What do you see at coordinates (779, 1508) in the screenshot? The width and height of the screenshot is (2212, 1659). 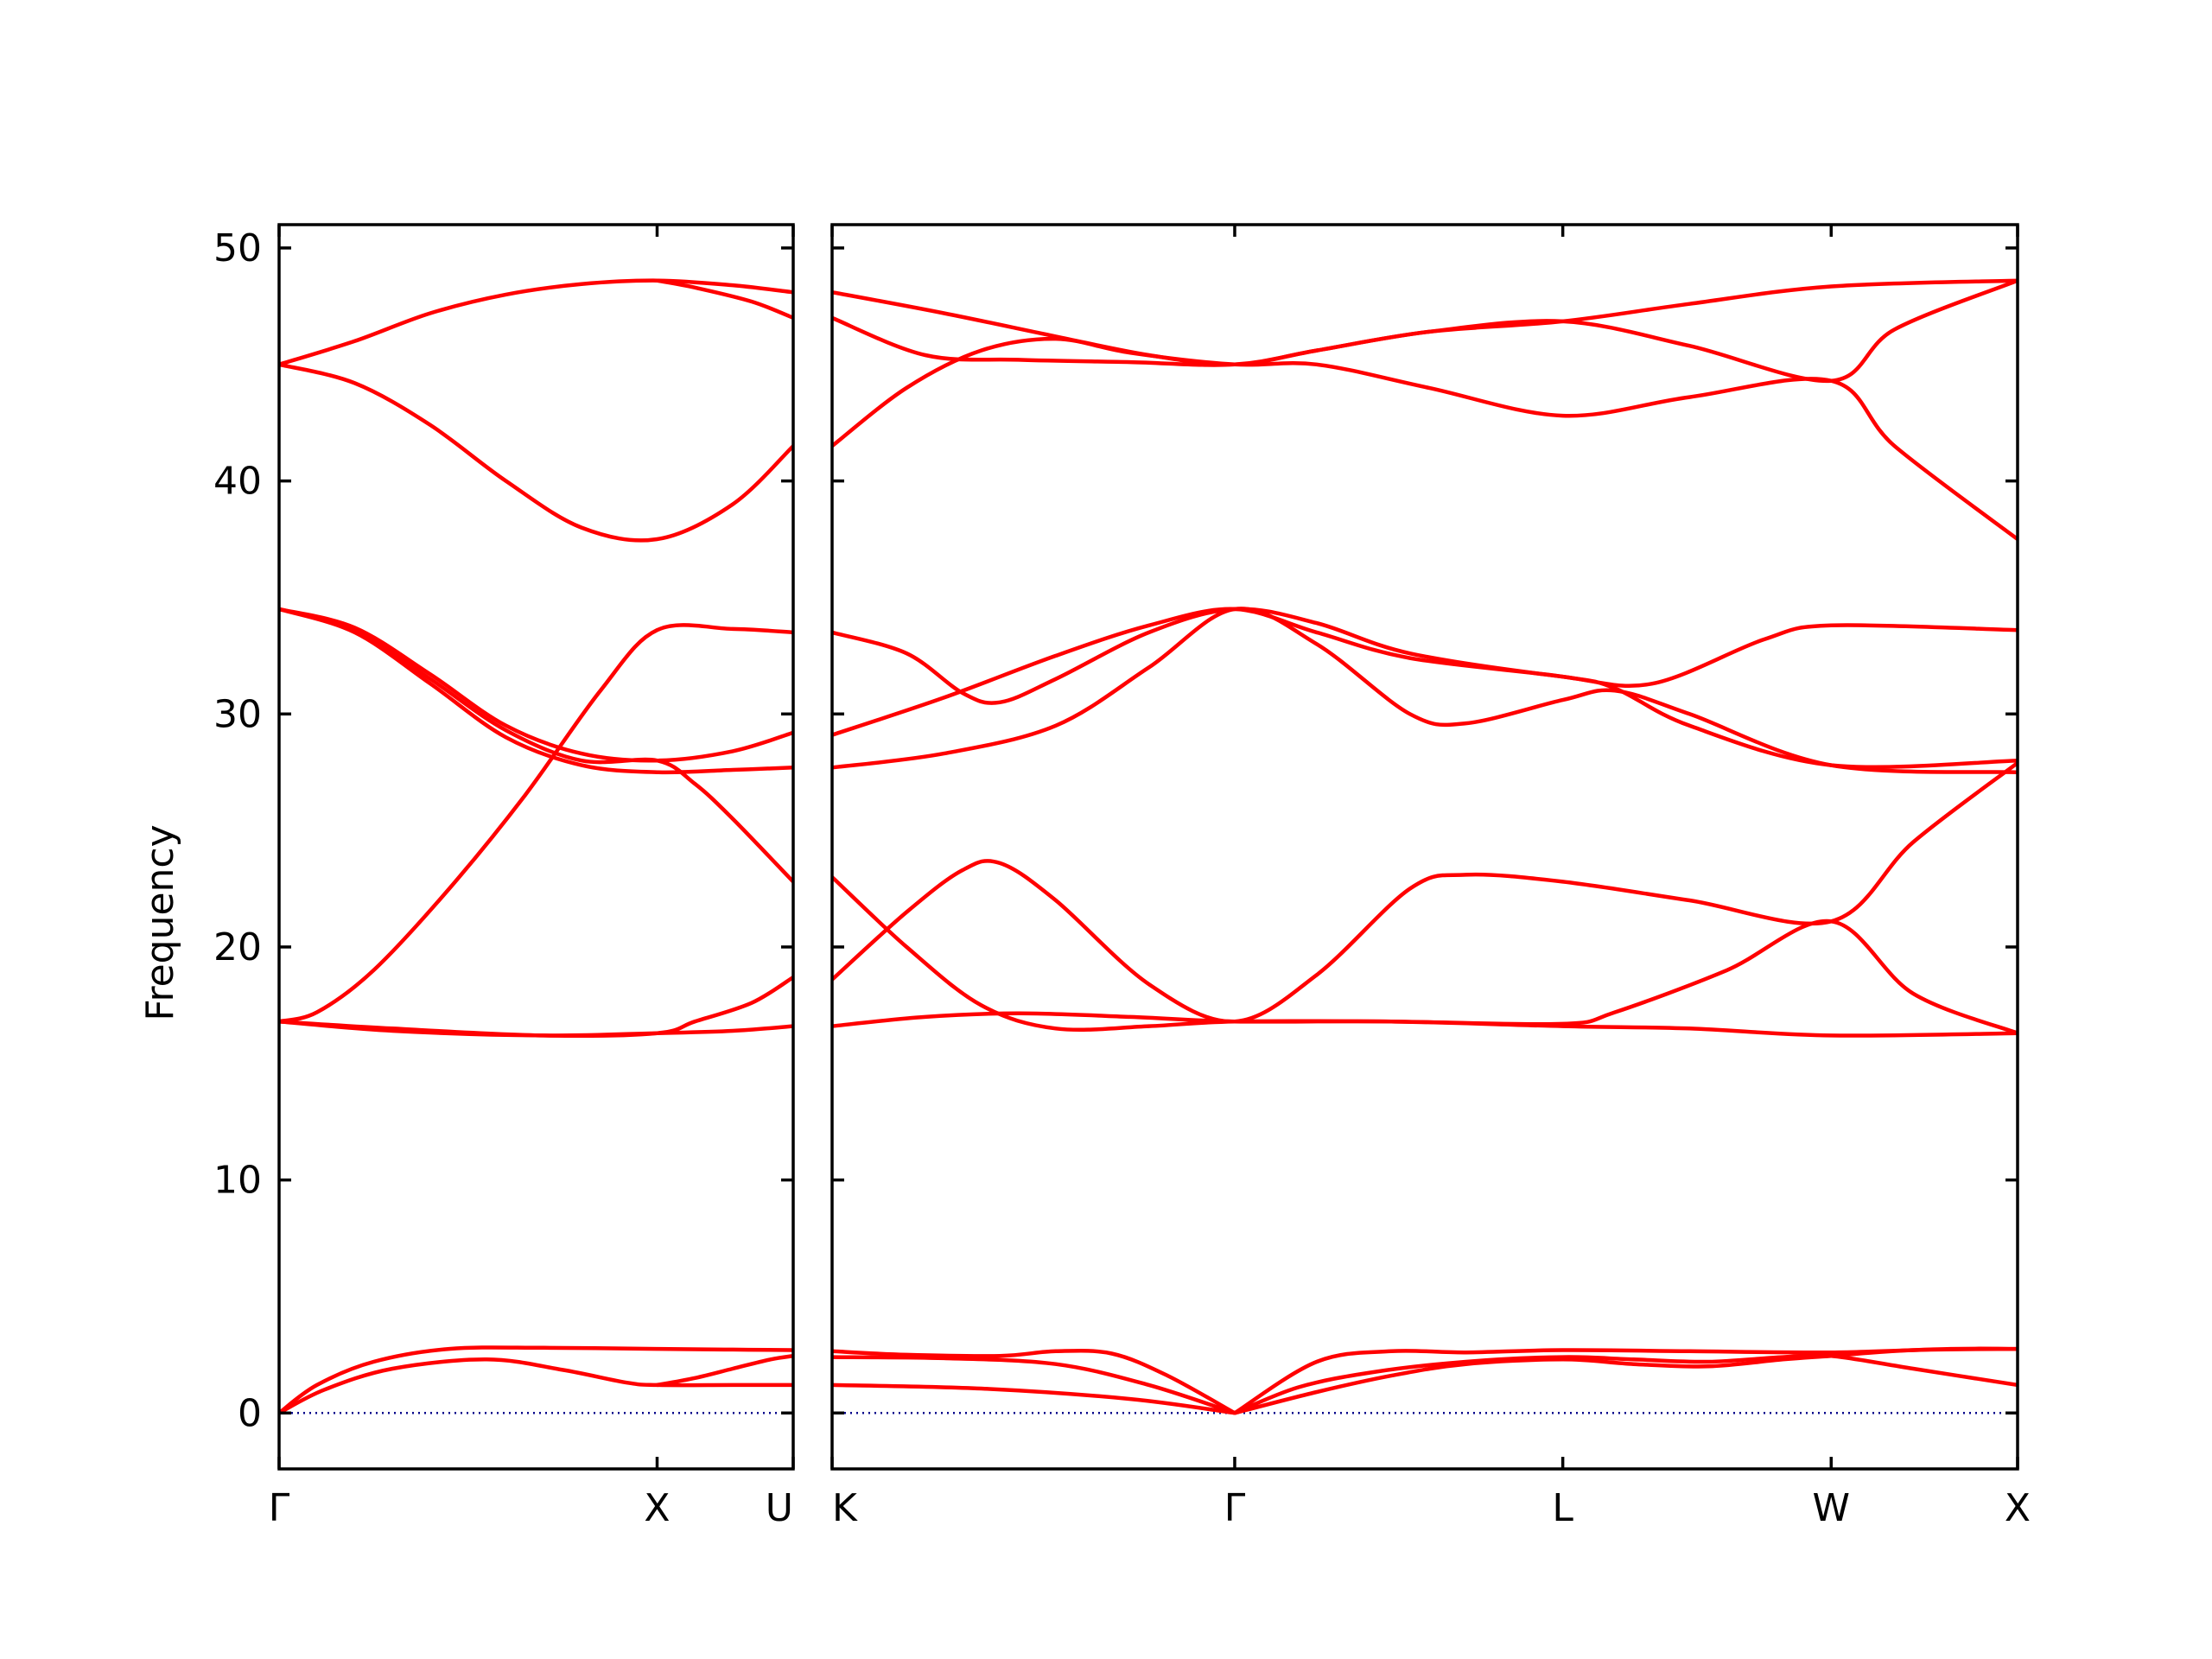 I see `x-tick-label: U` at bounding box center [779, 1508].